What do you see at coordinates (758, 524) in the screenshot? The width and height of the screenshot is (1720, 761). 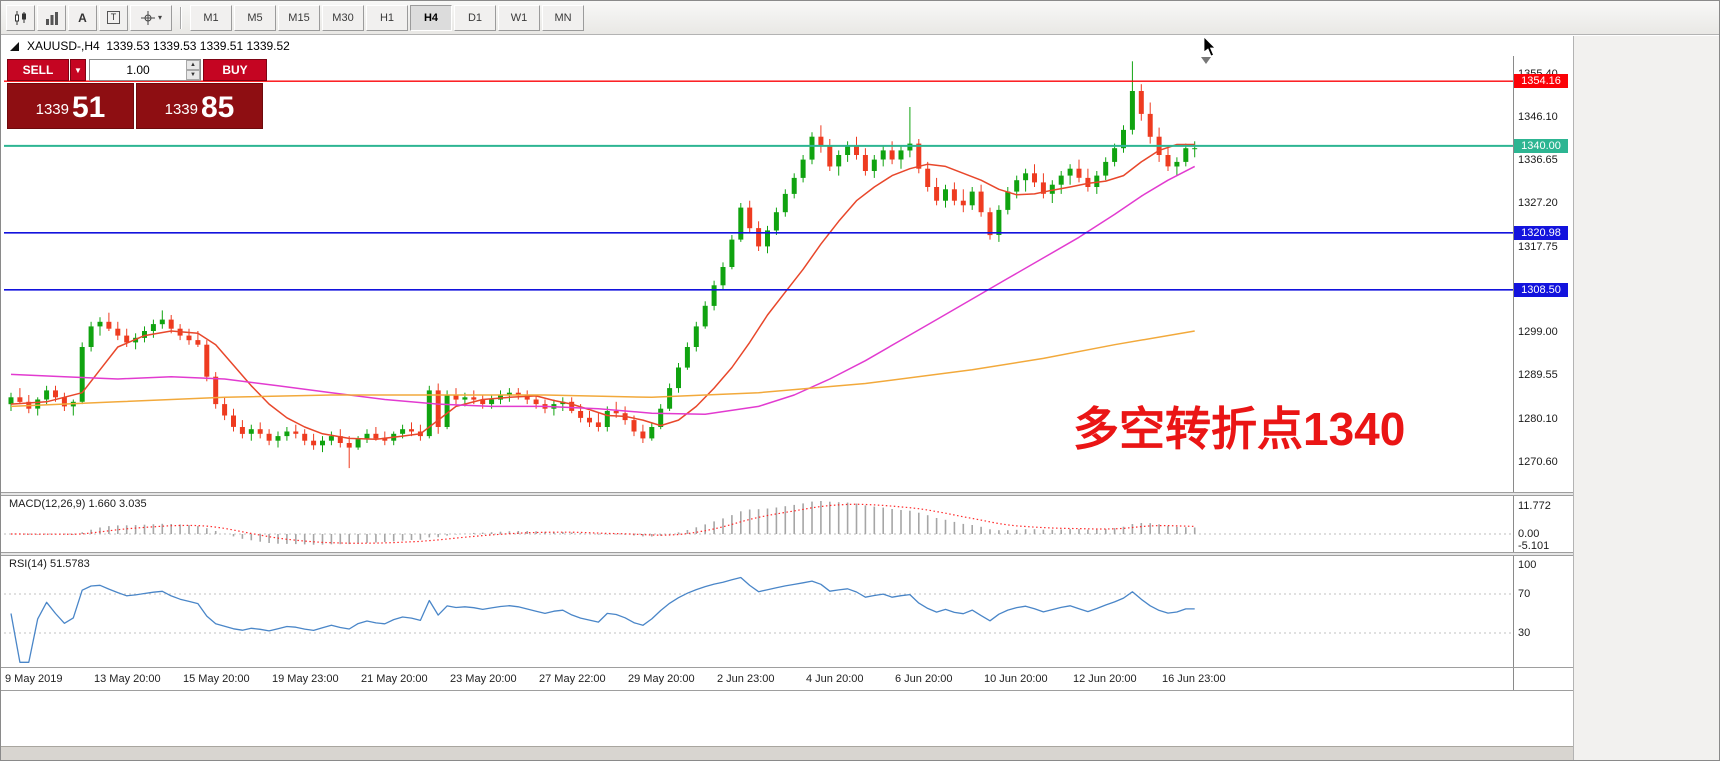 I see `macd-indicator-chart` at bounding box center [758, 524].